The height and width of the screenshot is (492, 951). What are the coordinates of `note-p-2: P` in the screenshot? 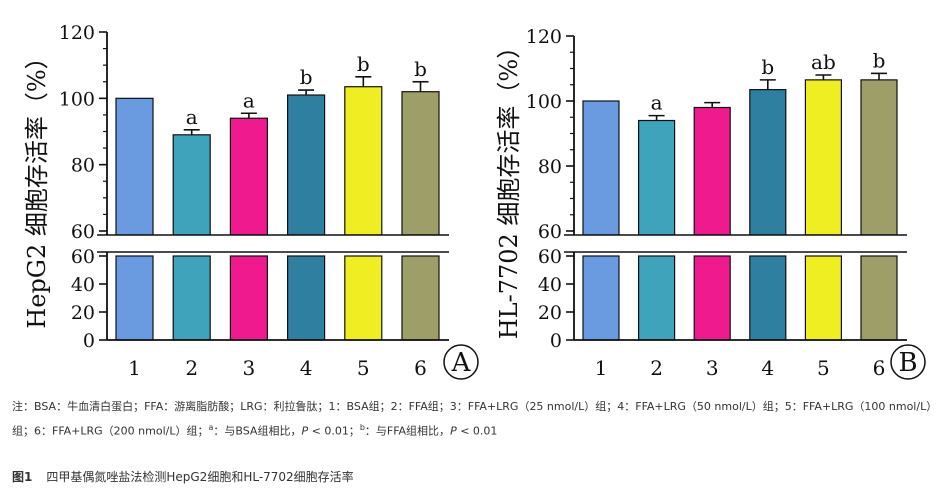 It's located at (453, 431).